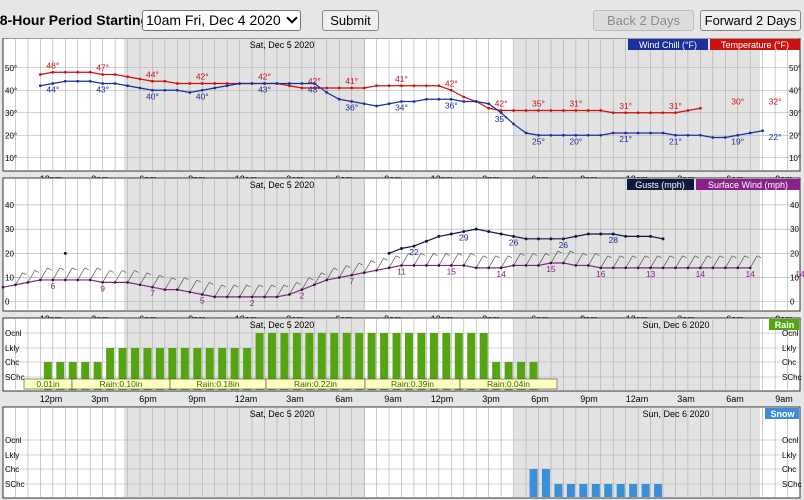 This screenshot has width=804, height=500. Describe the element at coordinates (11, 158) in the screenshot. I see `y-tick-label-left: 10°` at that location.